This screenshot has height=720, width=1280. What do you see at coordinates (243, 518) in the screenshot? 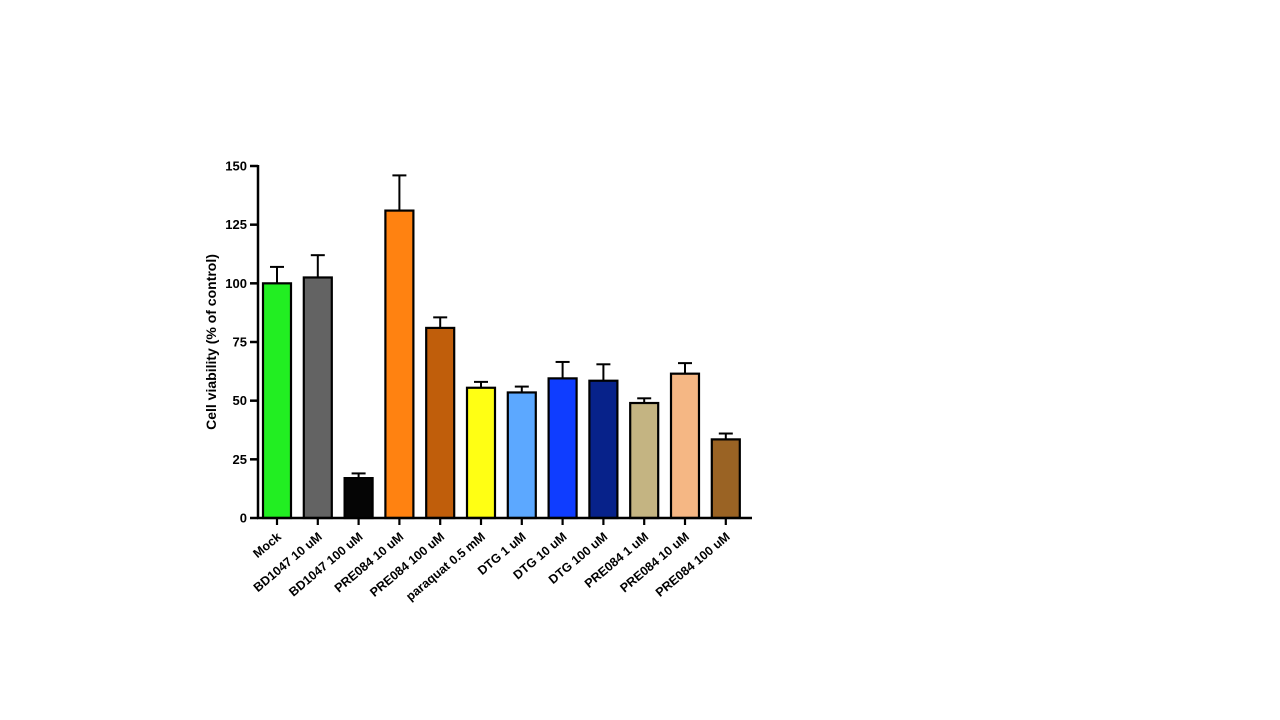
I see `y-tick-label: 0` at bounding box center [243, 518].